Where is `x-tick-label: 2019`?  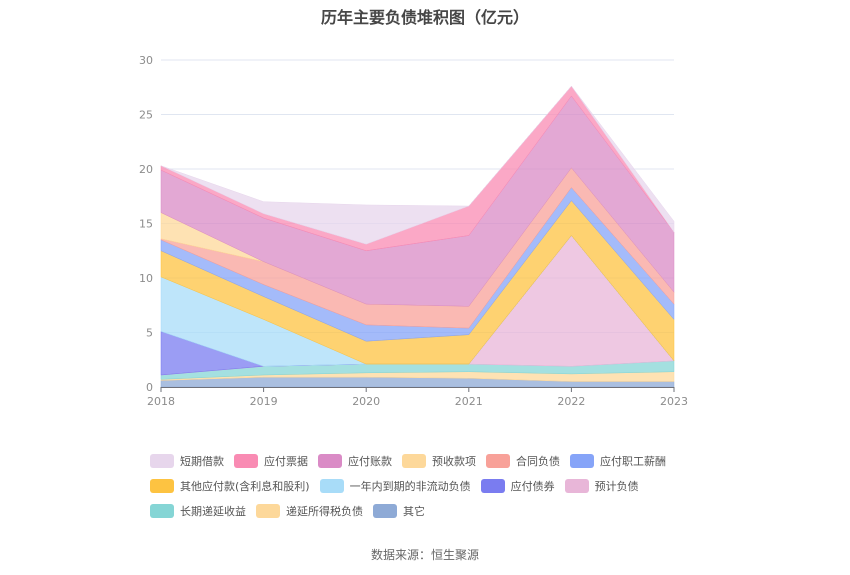
x-tick-label: 2019 is located at coordinates (264, 401).